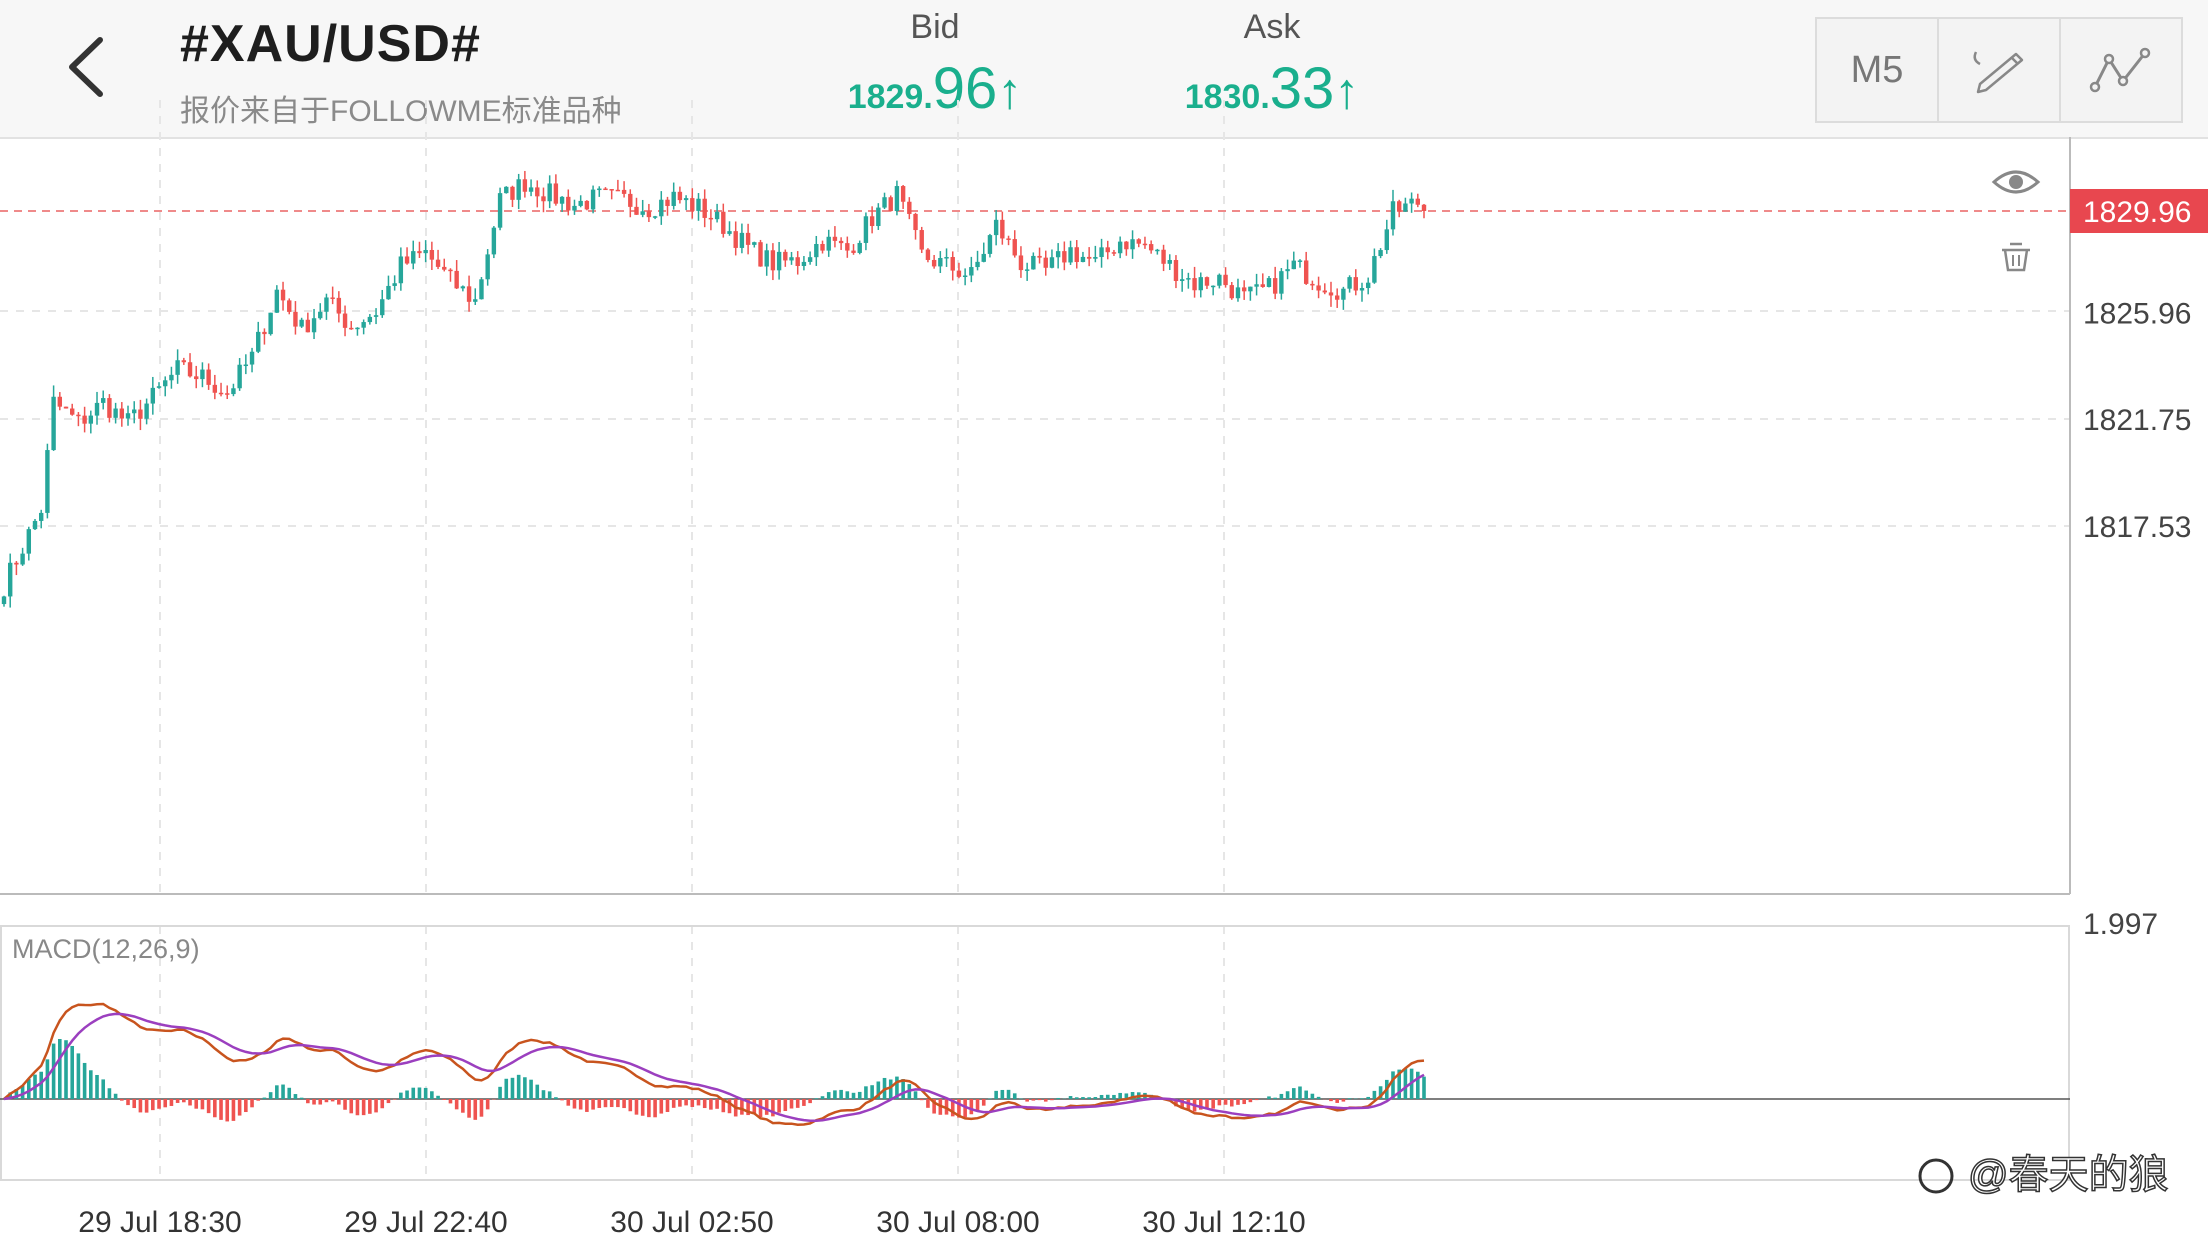 Image resolution: width=2208 pixels, height=1242 pixels. I want to click on pencil-draw-icon, so click(1998, 72).